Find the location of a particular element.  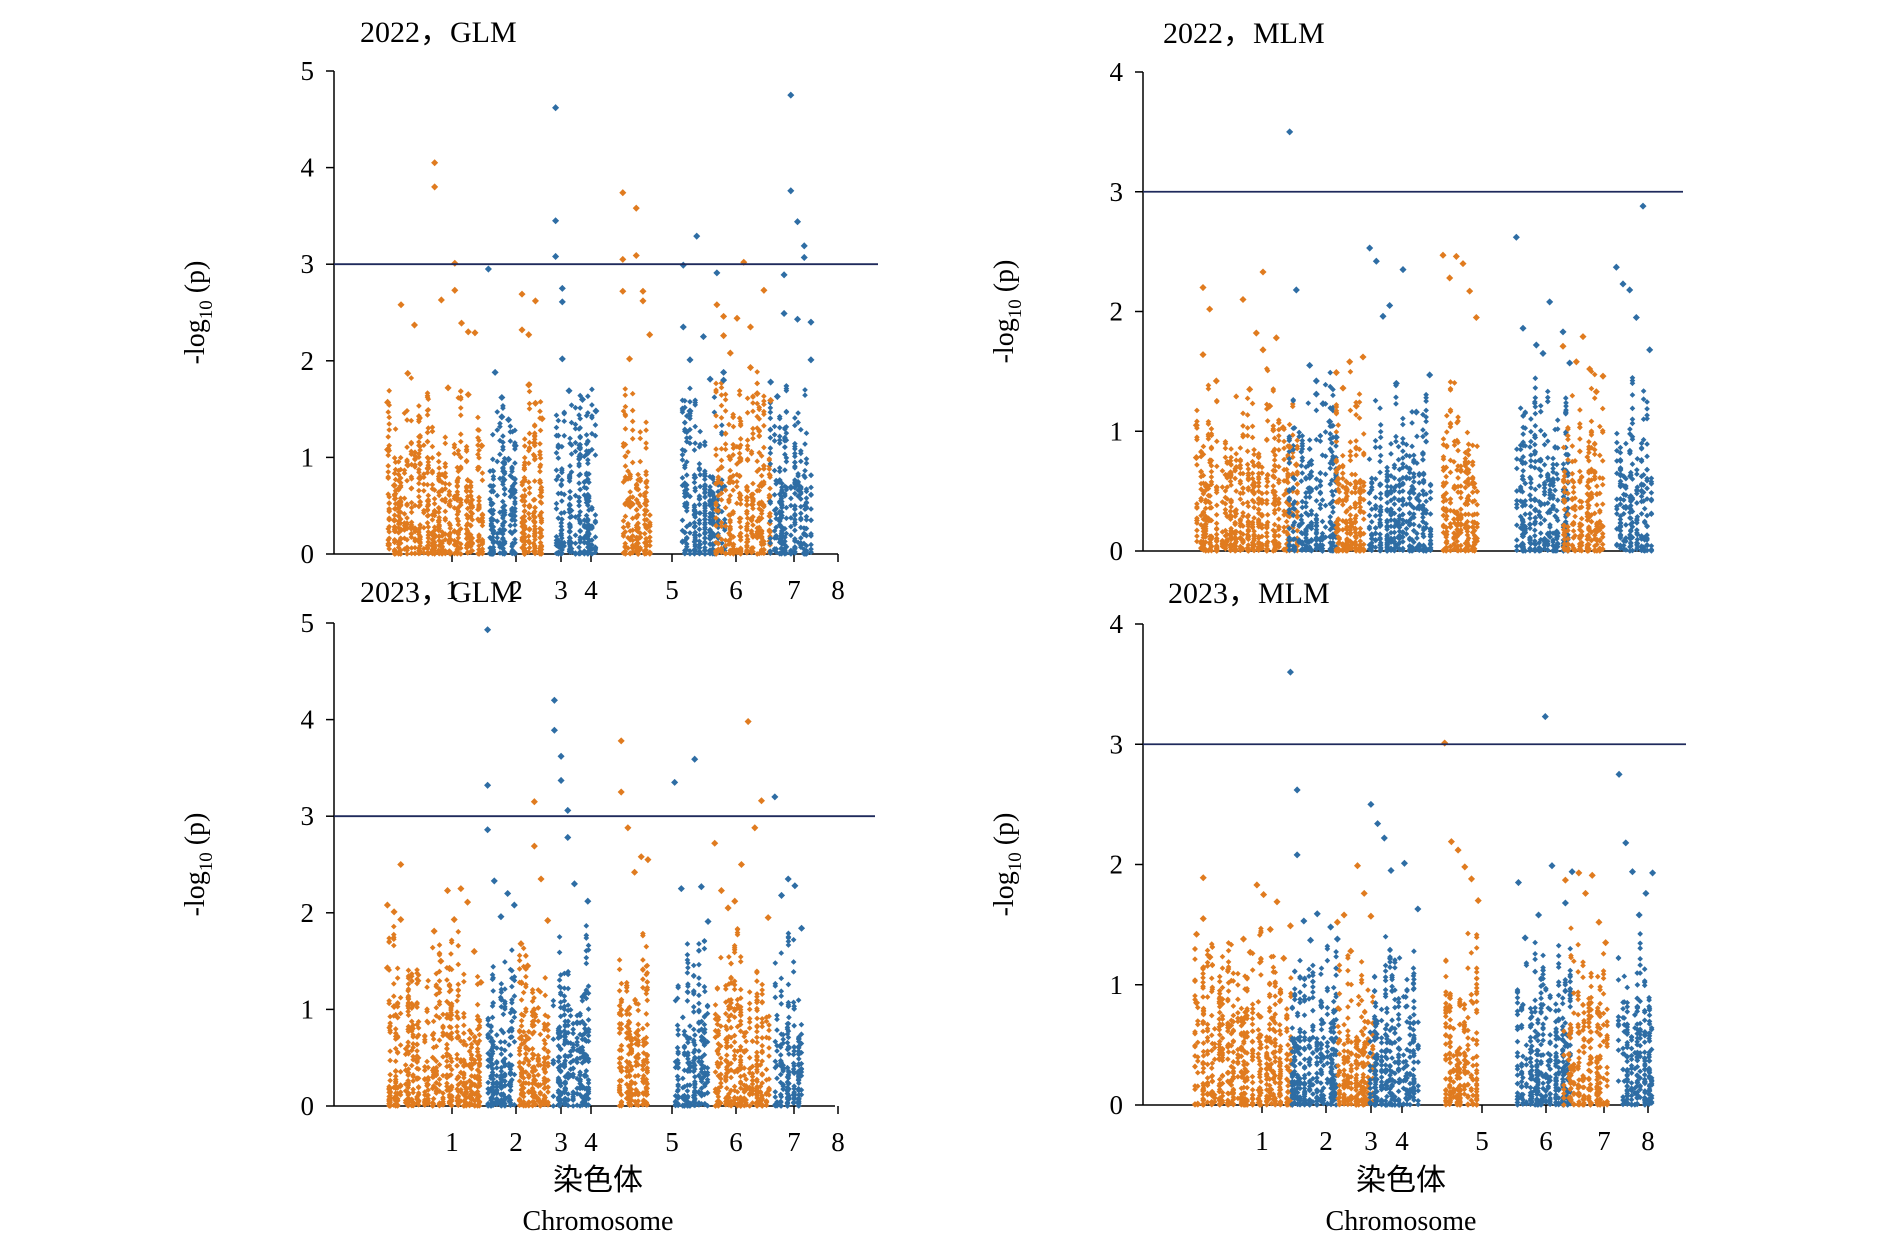

x-tick-label: 3 is located at coordinates (561, 590).